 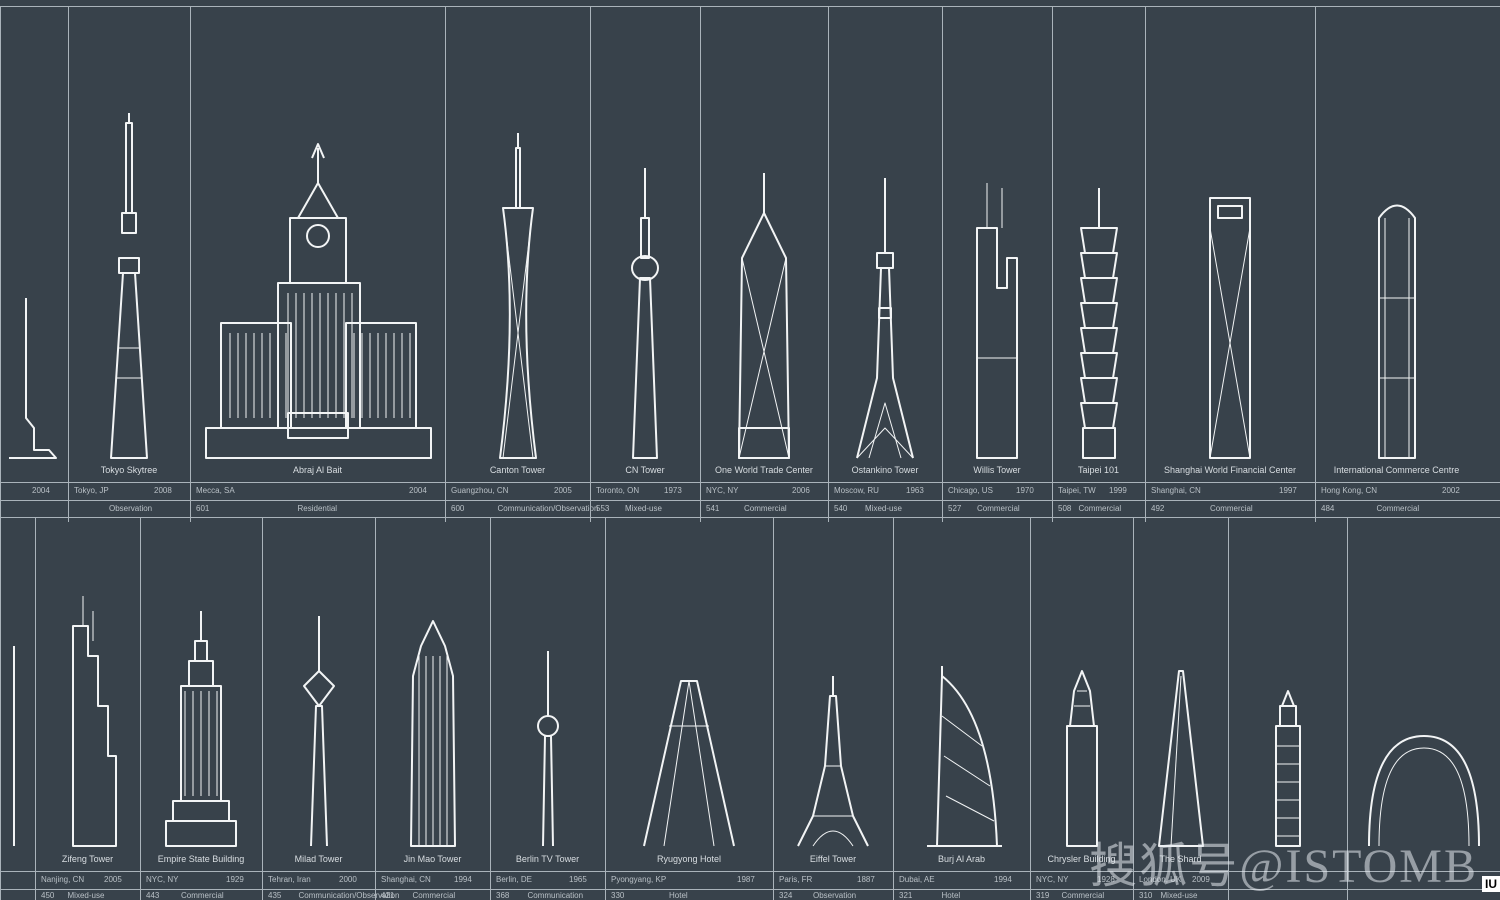 What do you see at coordinates (1491, 884) in the screenshot?
I see `watermark-badge: IU` at bounding box center [1491, 884].